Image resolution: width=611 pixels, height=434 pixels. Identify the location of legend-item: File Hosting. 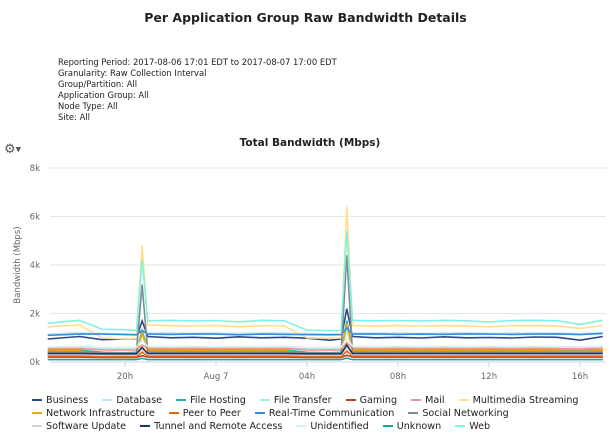
(211, 400).